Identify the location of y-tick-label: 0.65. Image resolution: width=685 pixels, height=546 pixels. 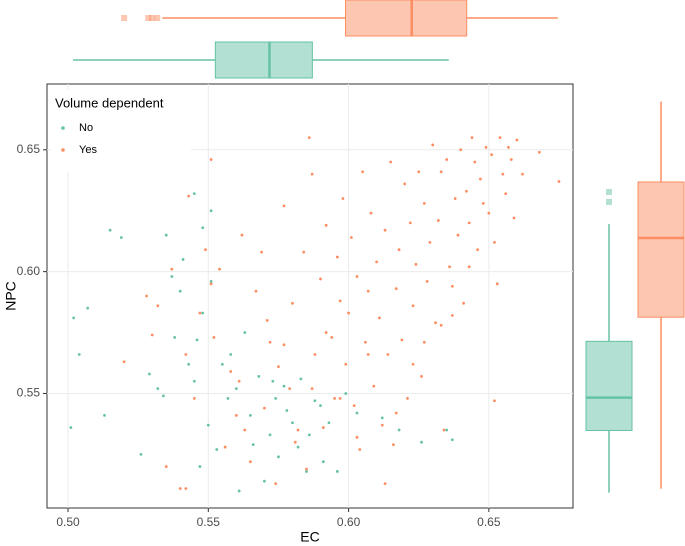
(29, 149).